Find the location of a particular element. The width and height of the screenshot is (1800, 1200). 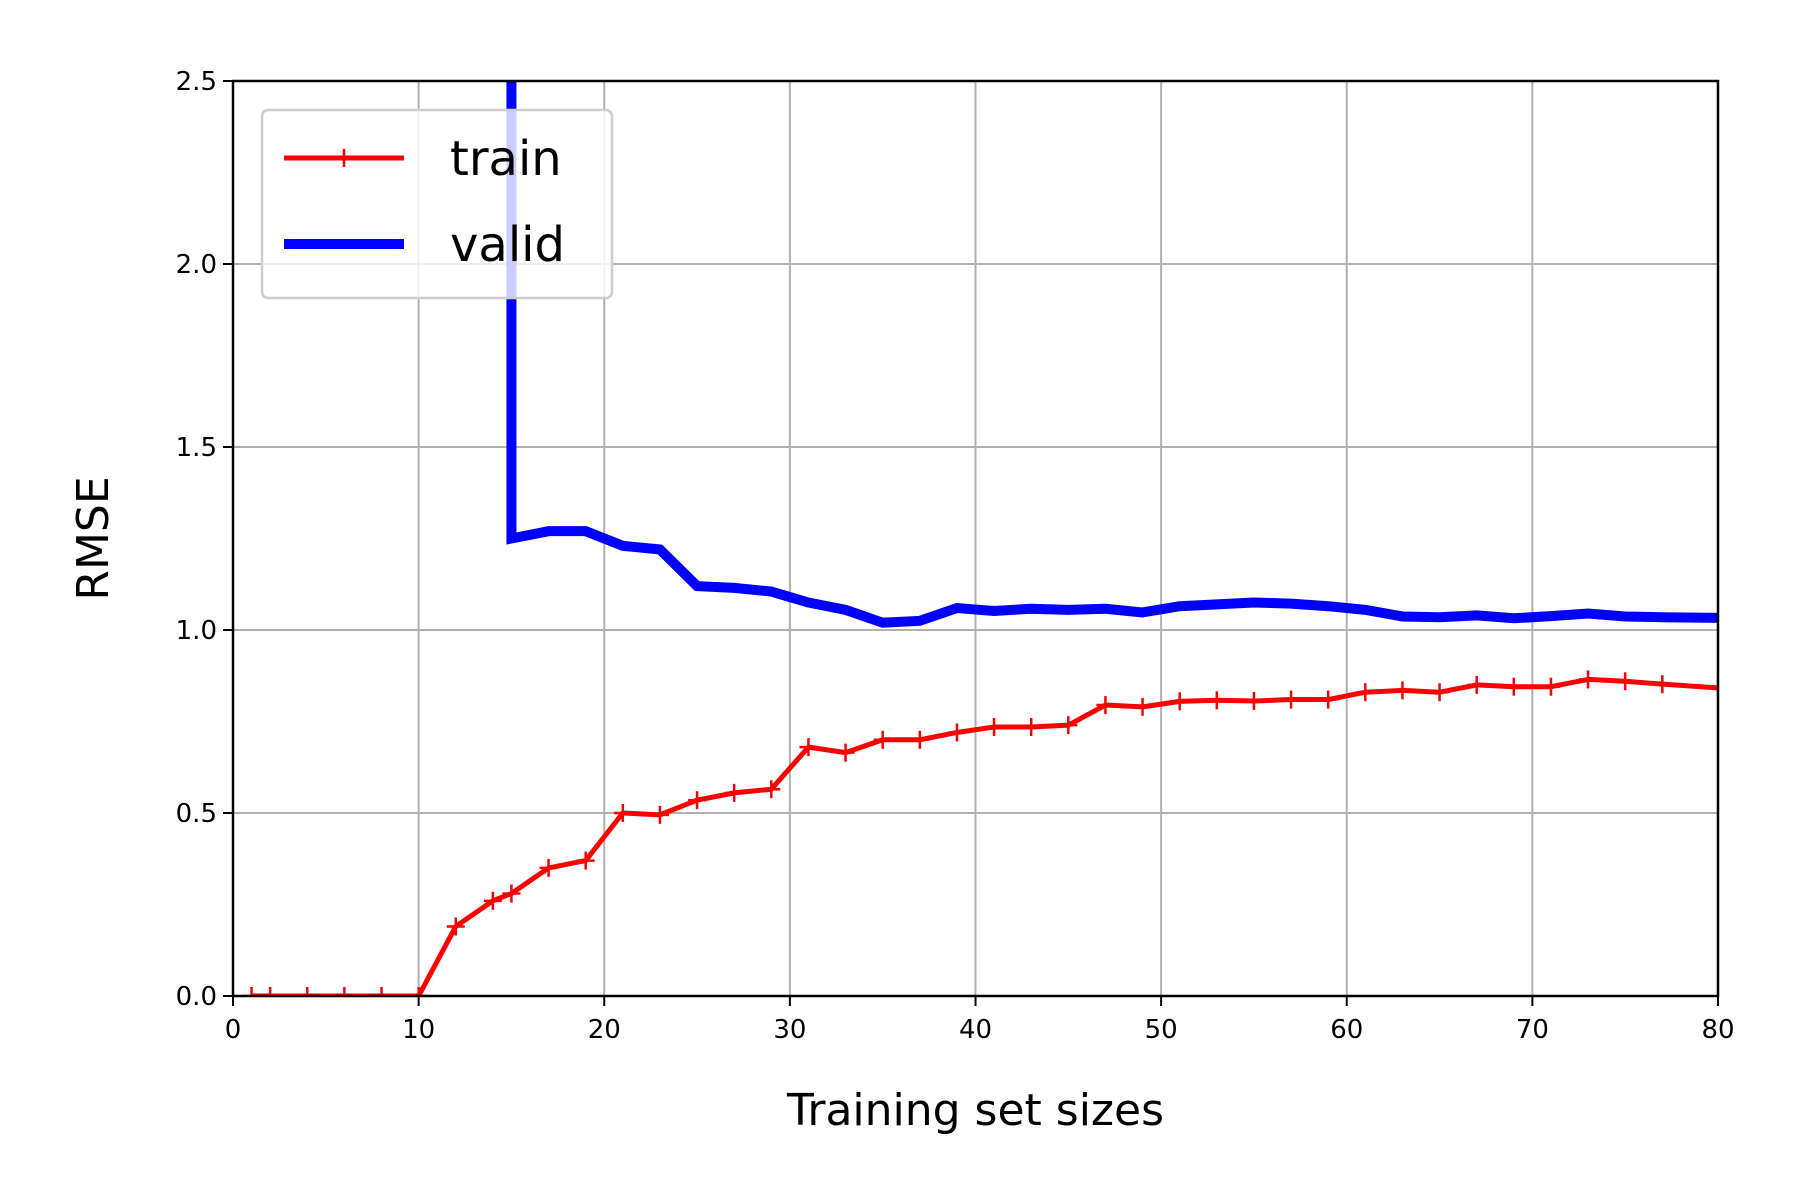

y-tick-label: 2.5 is located at coordinates (196, 82).